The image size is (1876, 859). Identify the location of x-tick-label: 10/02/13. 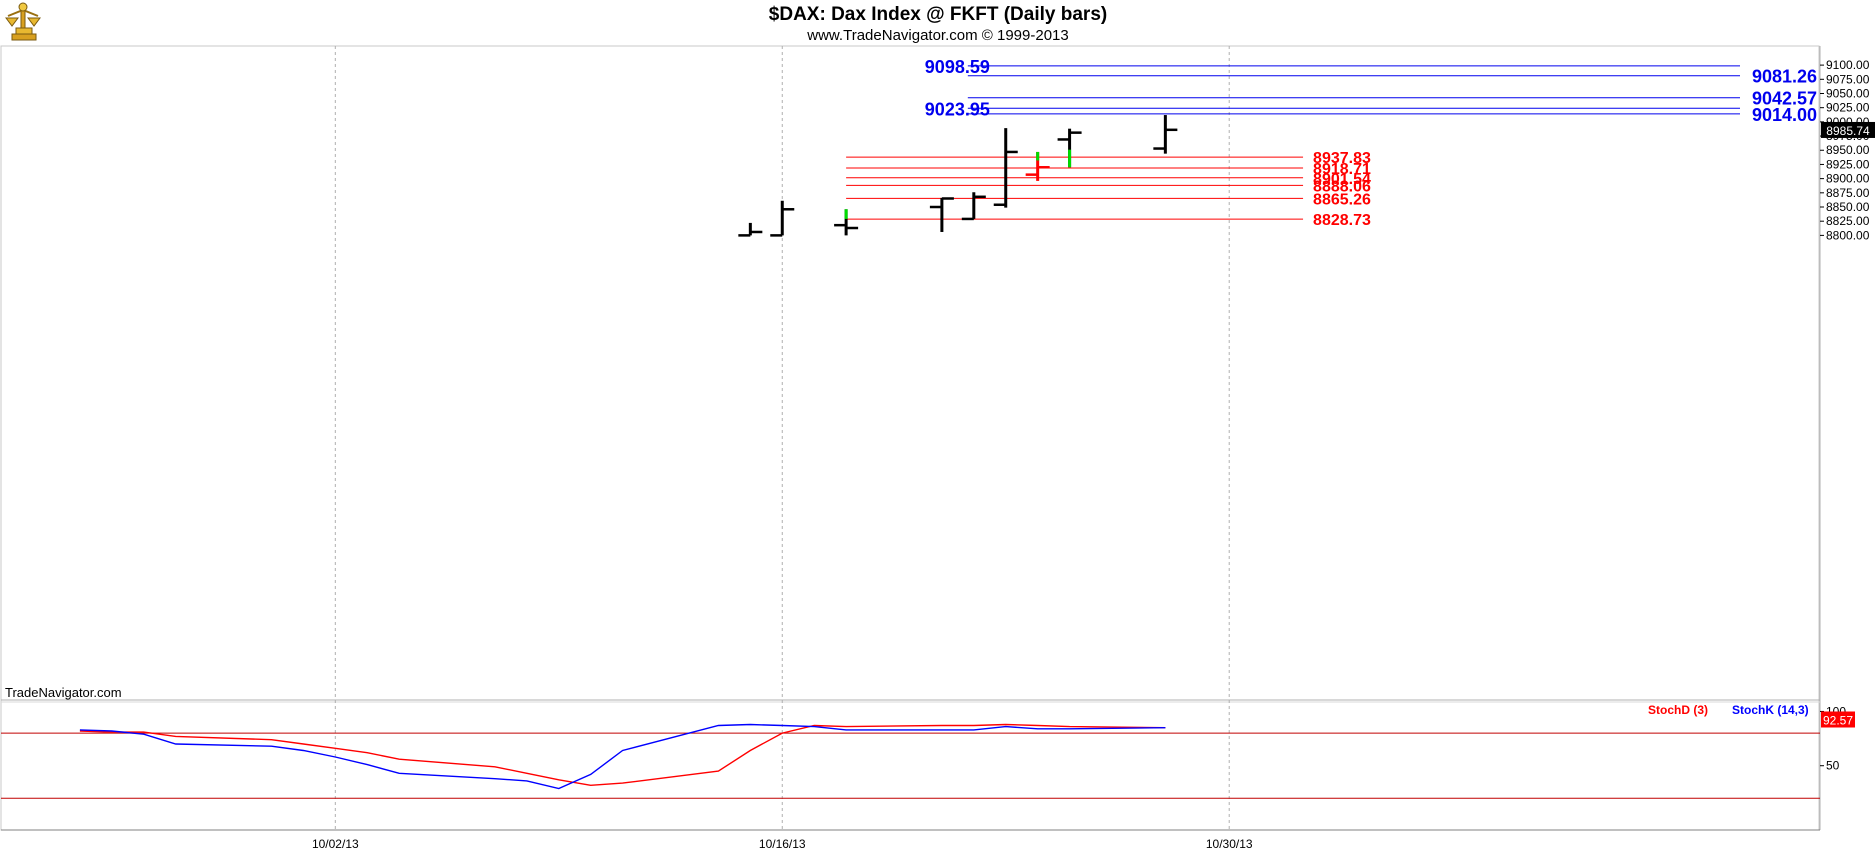
(335, 844).